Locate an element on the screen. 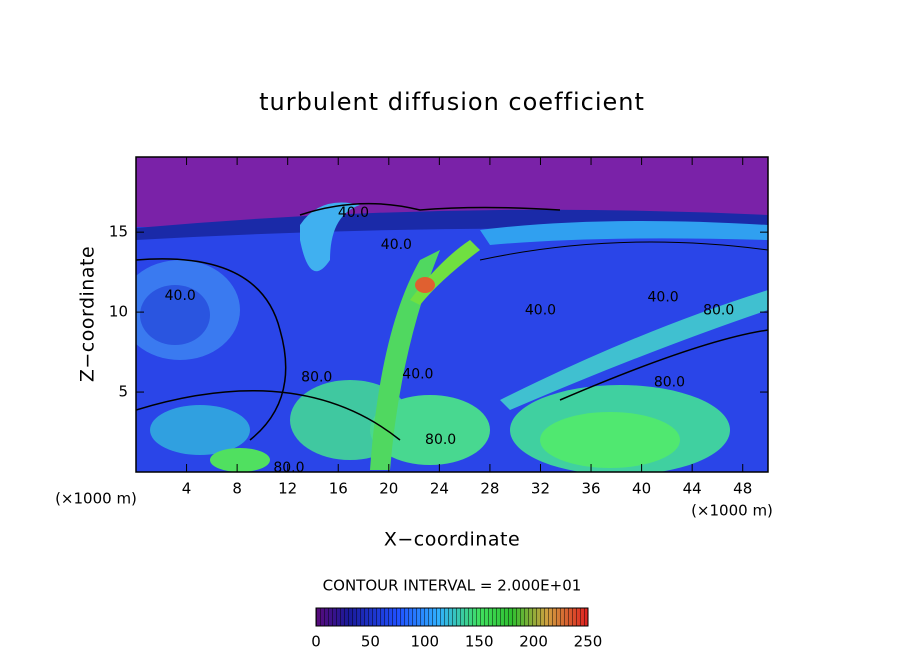 This screenshot has height=654, width=904. colorbar-tick-label: 100 is located at coordinates (424, 642).